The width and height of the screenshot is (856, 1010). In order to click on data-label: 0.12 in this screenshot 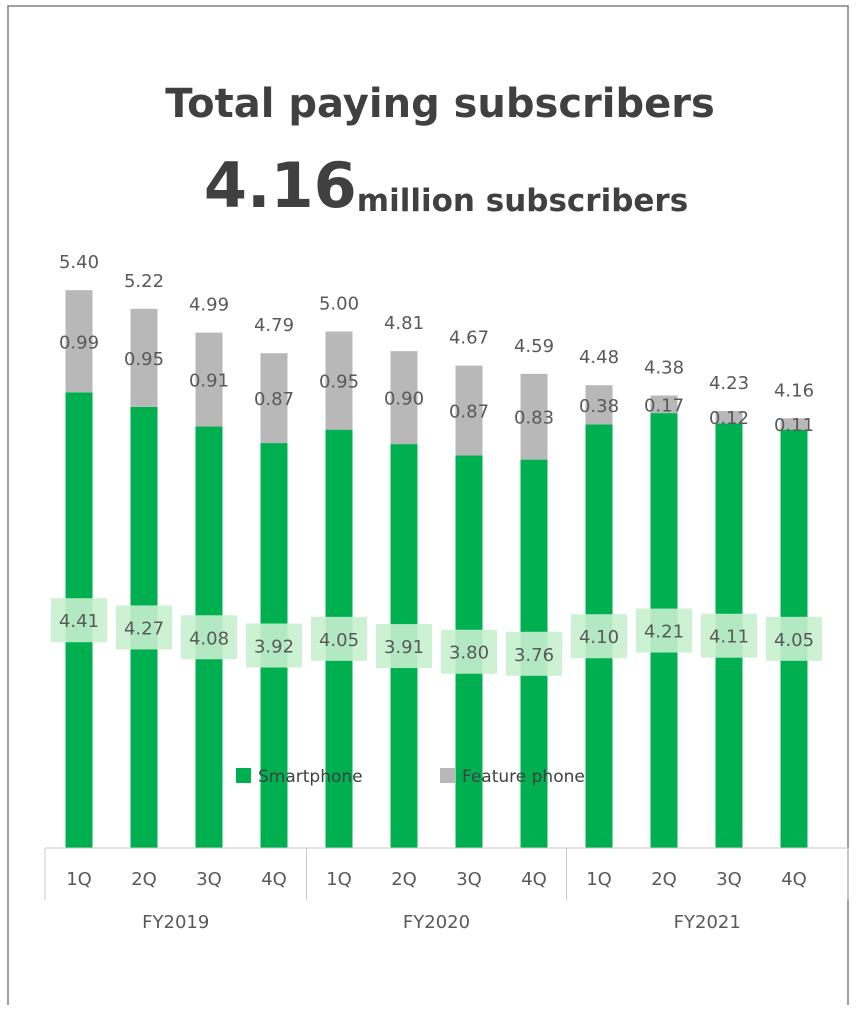, I will do `click(729, 418)`.